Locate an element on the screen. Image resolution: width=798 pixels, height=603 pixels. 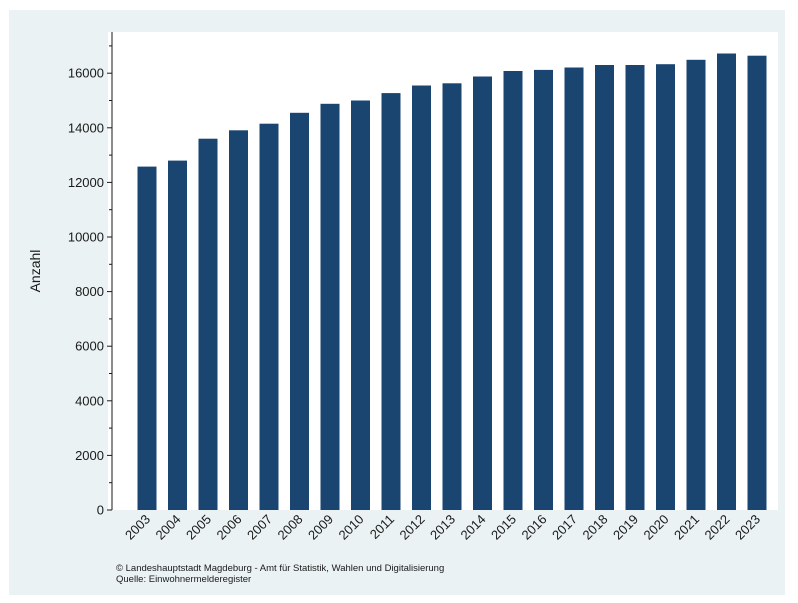
y-tick-label-10000: 10000 is located at coordinates (86, 237).